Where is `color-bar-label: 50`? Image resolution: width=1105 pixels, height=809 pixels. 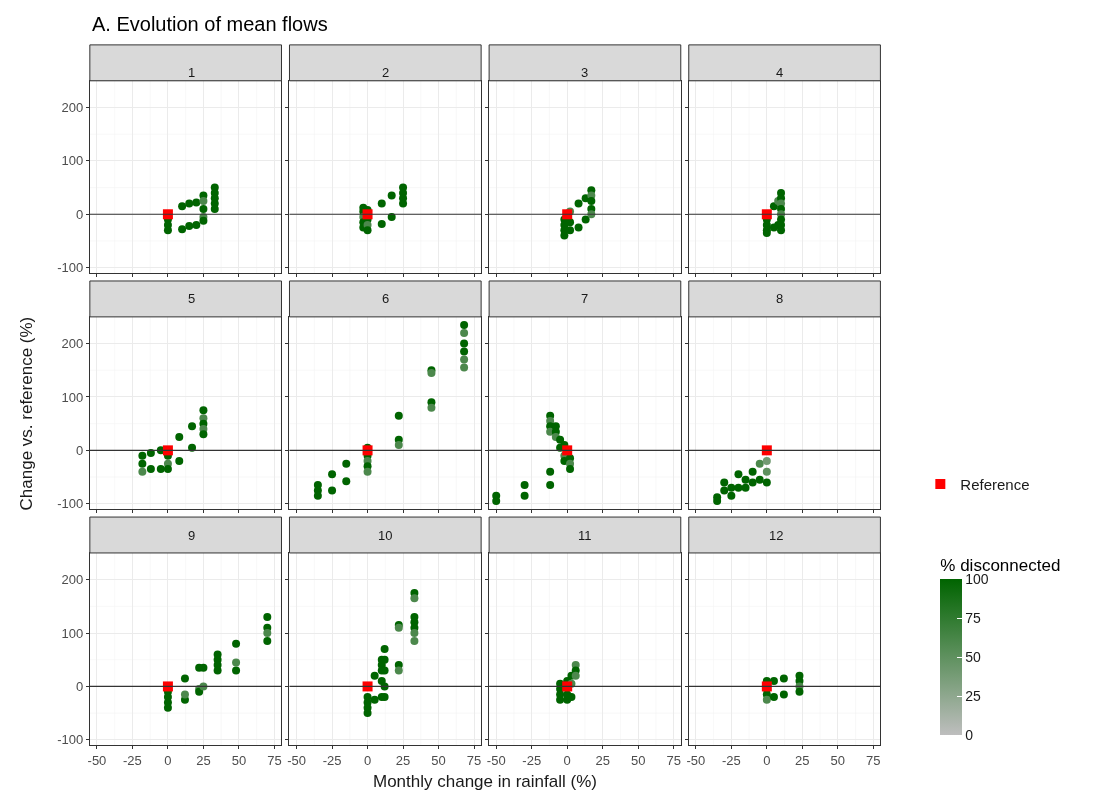 color-bar-label: 50 is located at coordinates (973, 657).